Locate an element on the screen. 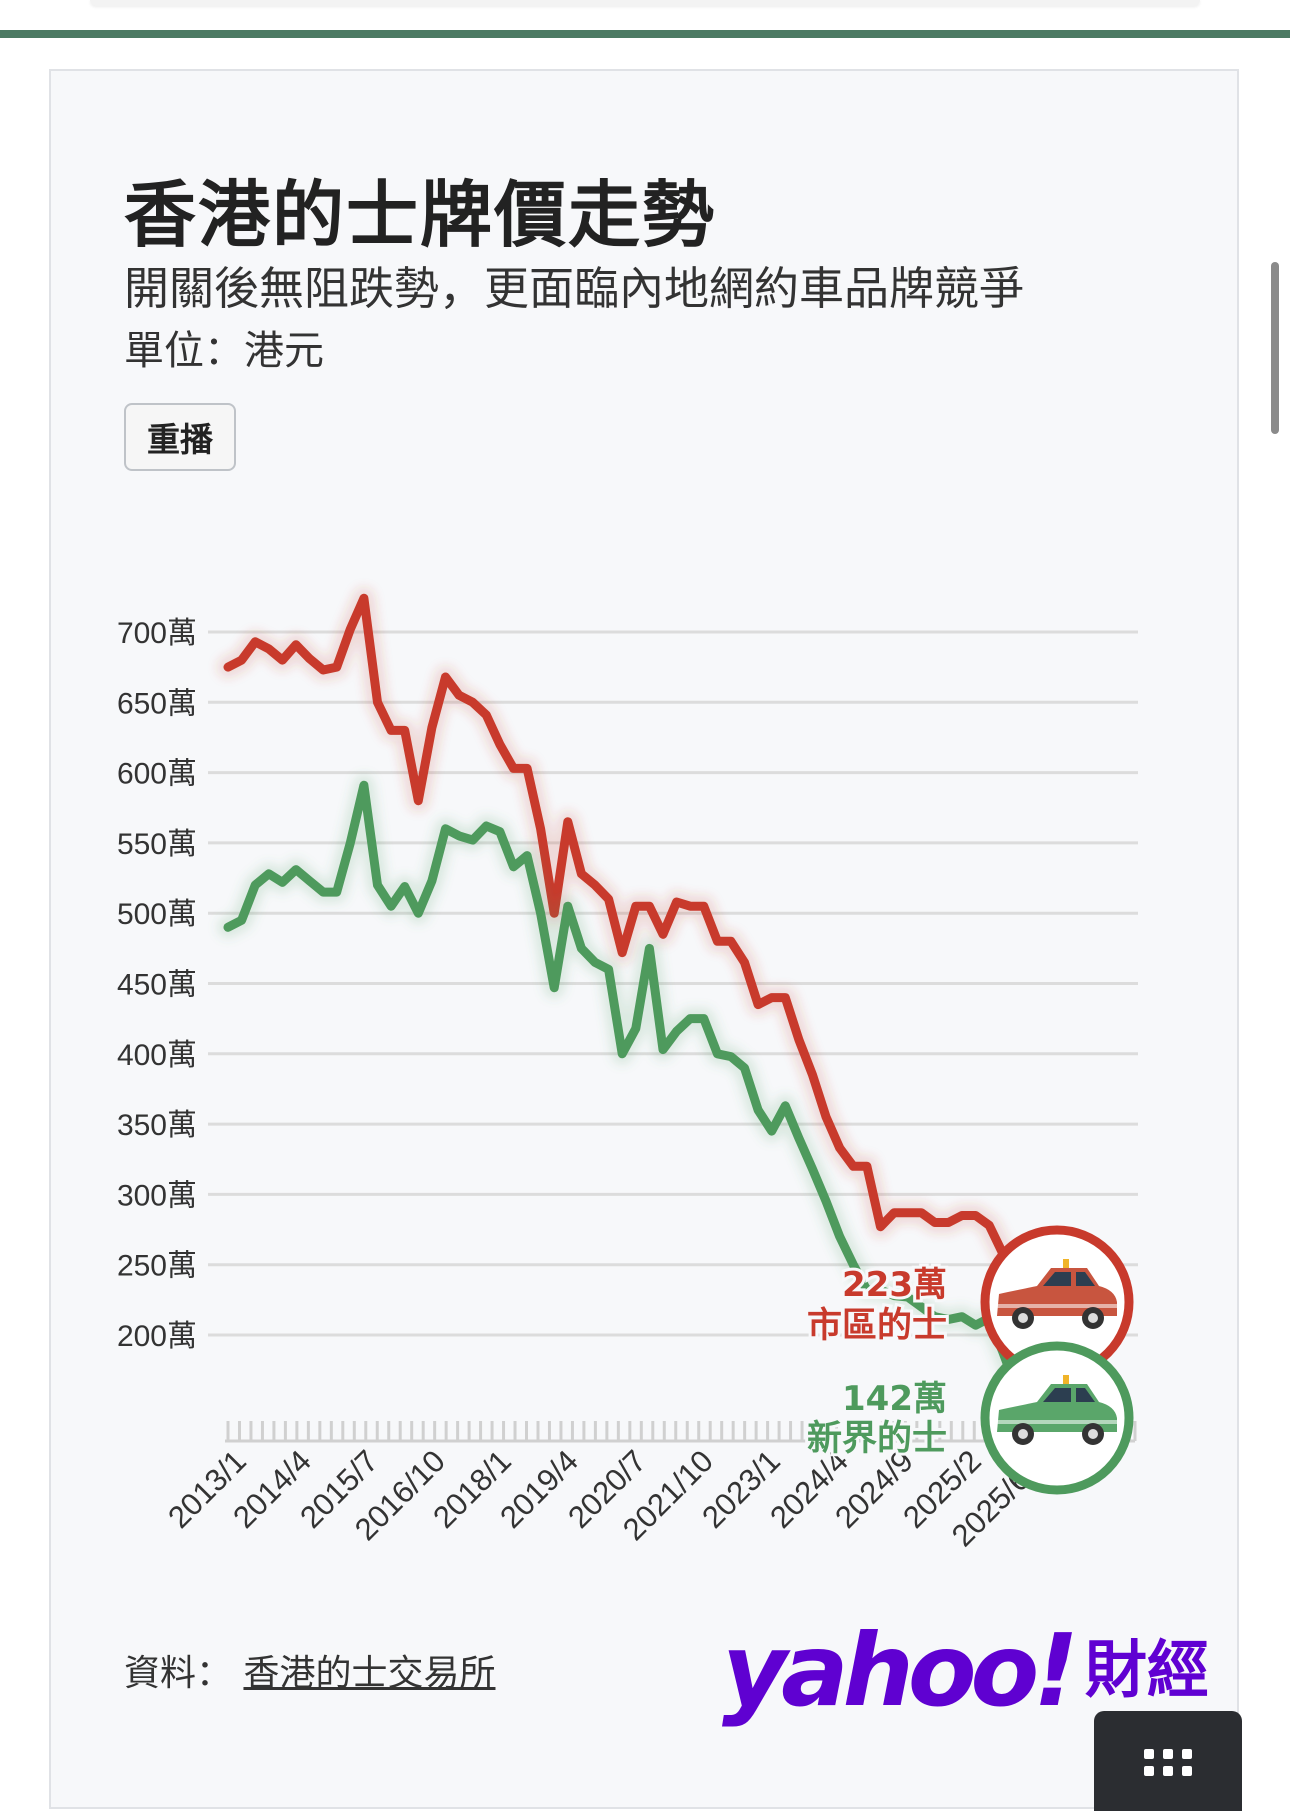 This screenshot has width=1290, height=1811. menu-grid-icon is located at coordinates (1168, 1762).